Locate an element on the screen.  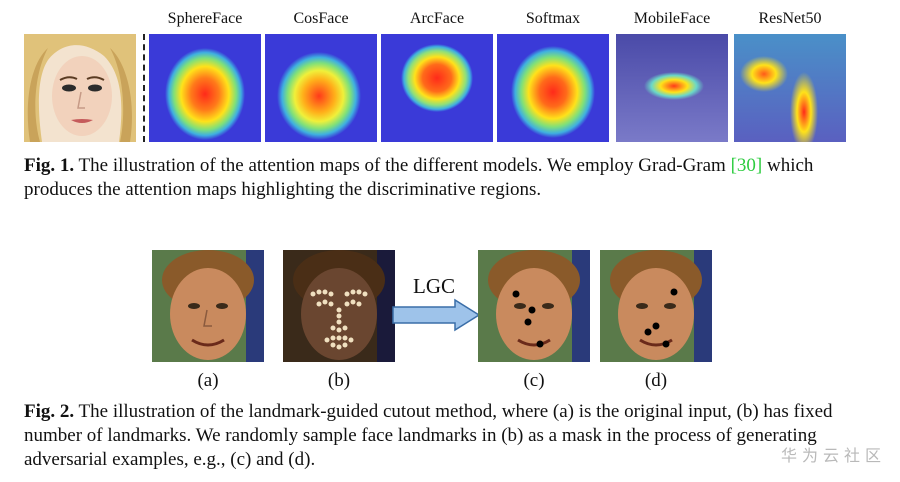
face-cutout-d is located at coordinates (656, 306).